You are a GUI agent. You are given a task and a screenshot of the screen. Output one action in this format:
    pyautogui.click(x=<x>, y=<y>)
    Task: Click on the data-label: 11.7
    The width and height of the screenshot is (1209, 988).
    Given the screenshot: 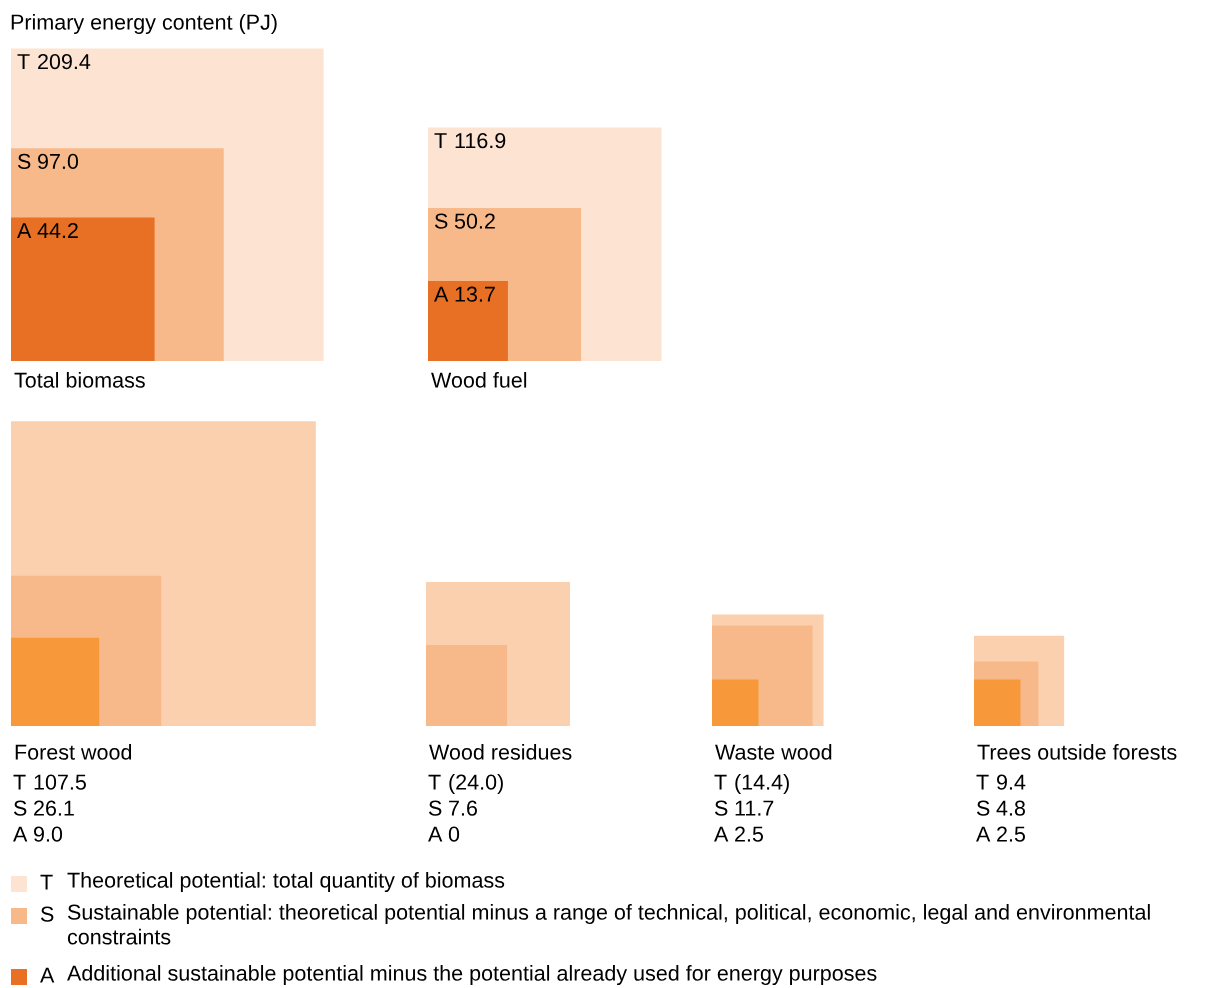 What is the action you would take?
    pyautogui.click(x=754, y=808)
    